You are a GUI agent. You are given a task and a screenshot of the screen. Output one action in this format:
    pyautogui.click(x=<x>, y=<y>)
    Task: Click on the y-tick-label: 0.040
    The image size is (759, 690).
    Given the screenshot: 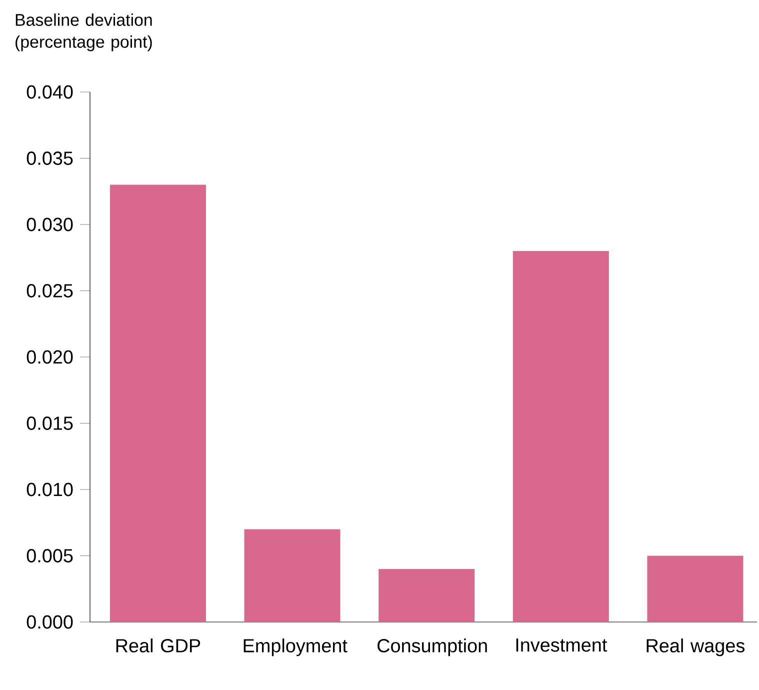 What is the action you would take?
    pyautogui.click(x=49, y=92)
    